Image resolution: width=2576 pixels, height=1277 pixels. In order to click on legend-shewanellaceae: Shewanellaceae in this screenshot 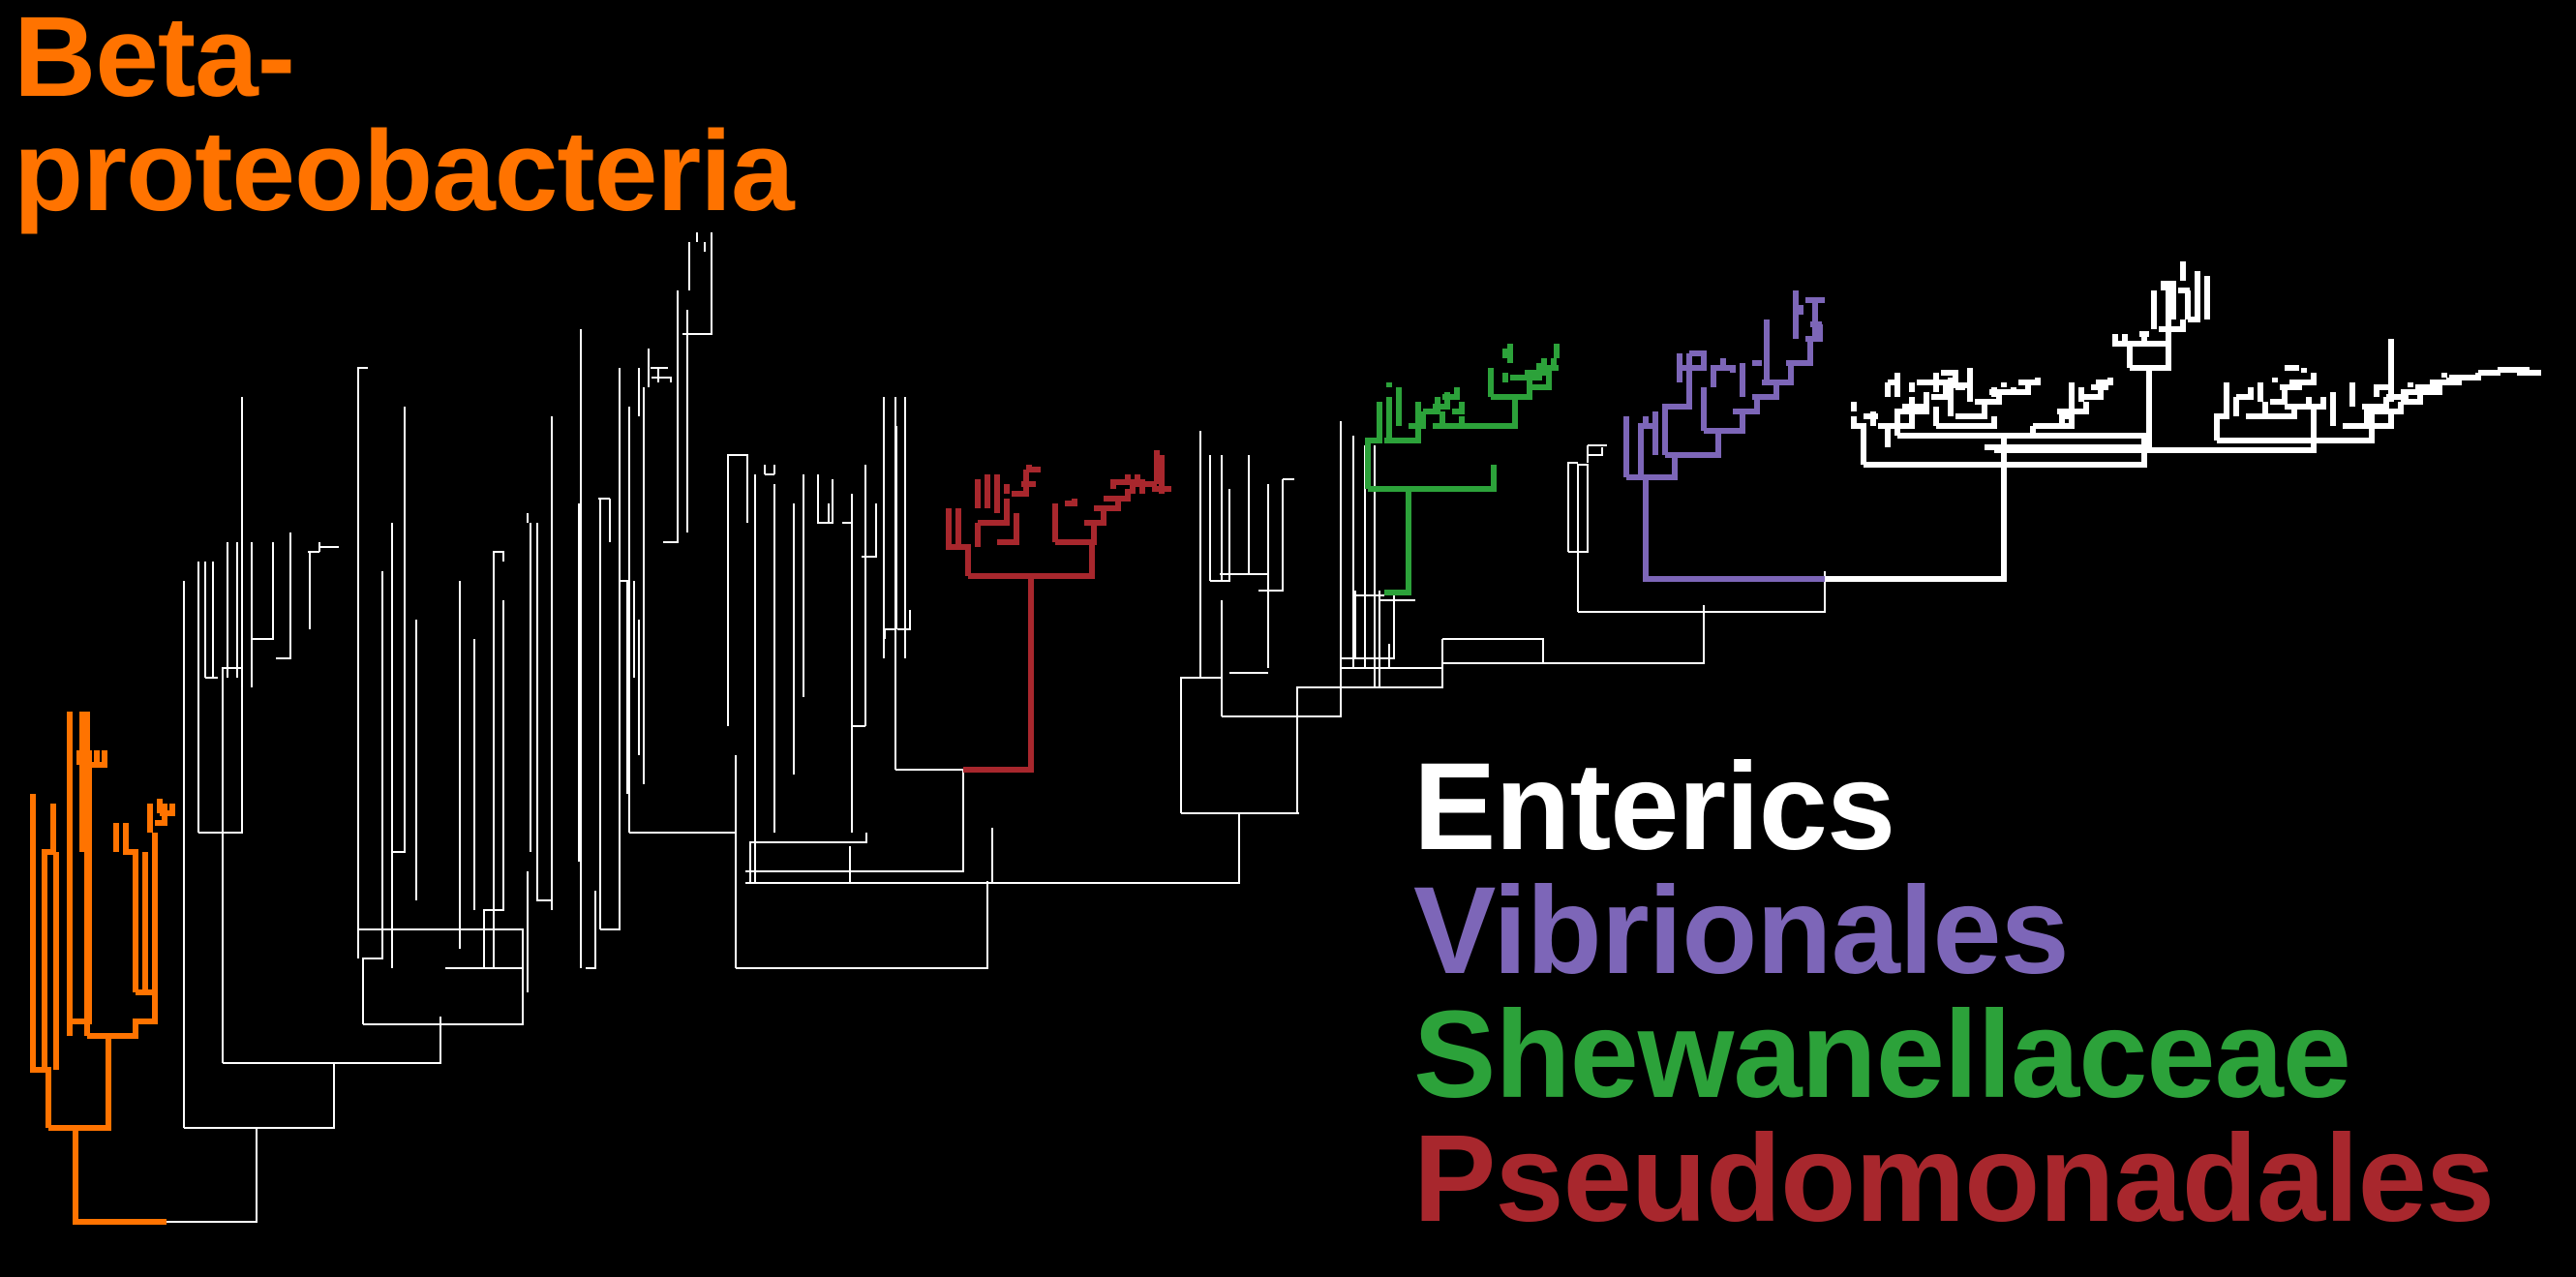, I will do `click(1882, 1055)`.